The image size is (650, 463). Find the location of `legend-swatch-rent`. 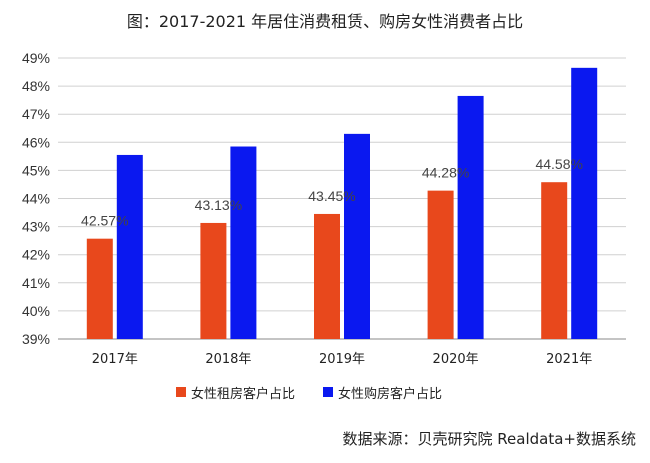

legend-swatch-rent is located at coordinates (181, 392).